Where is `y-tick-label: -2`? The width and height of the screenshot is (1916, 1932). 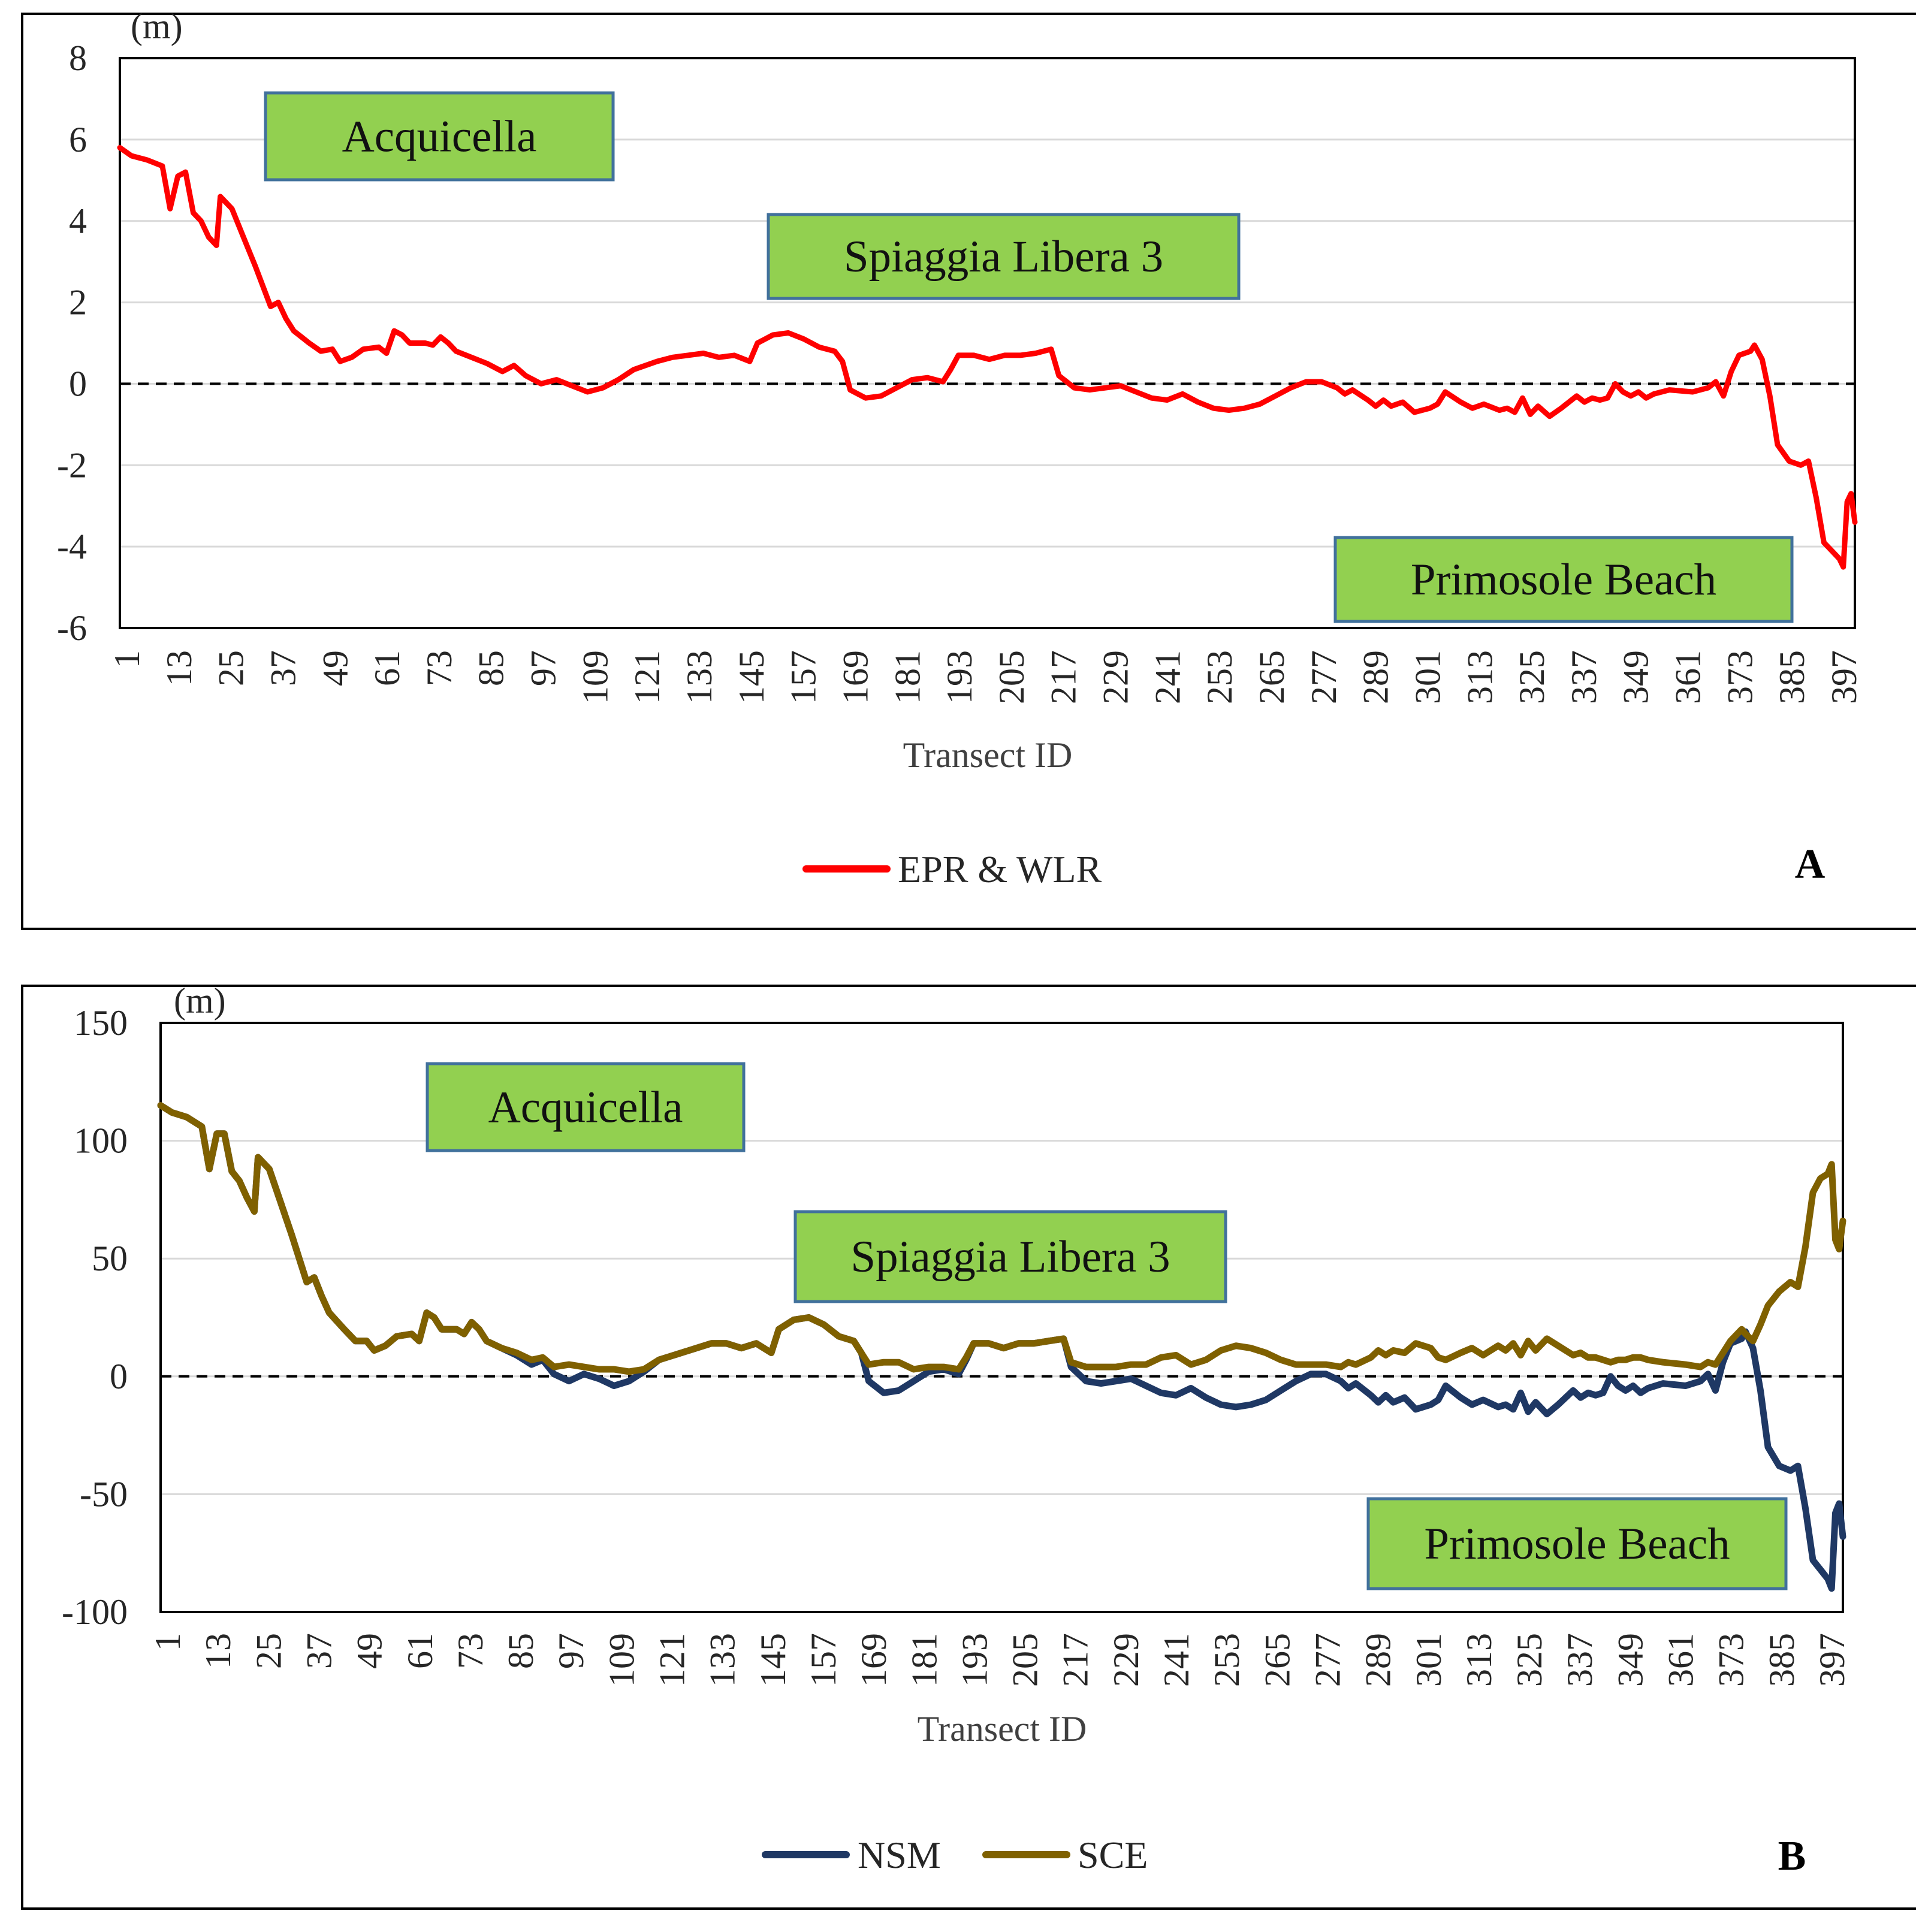 y-tick-label: -2 is located at coordinates (72, 465).